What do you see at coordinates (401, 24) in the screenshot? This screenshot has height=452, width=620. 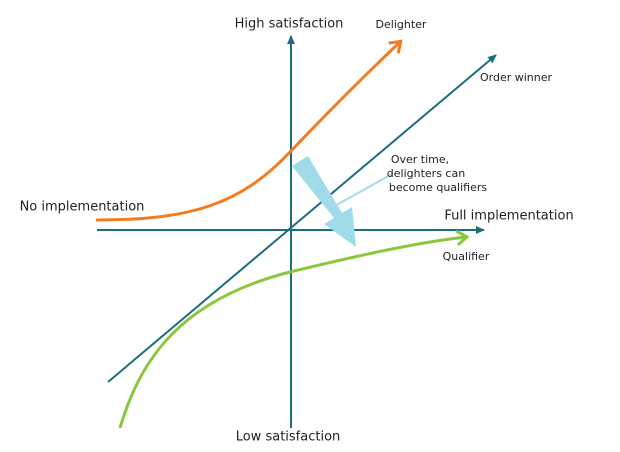 I see `delighter-label: Delighter` at bounding box center [401, 24].